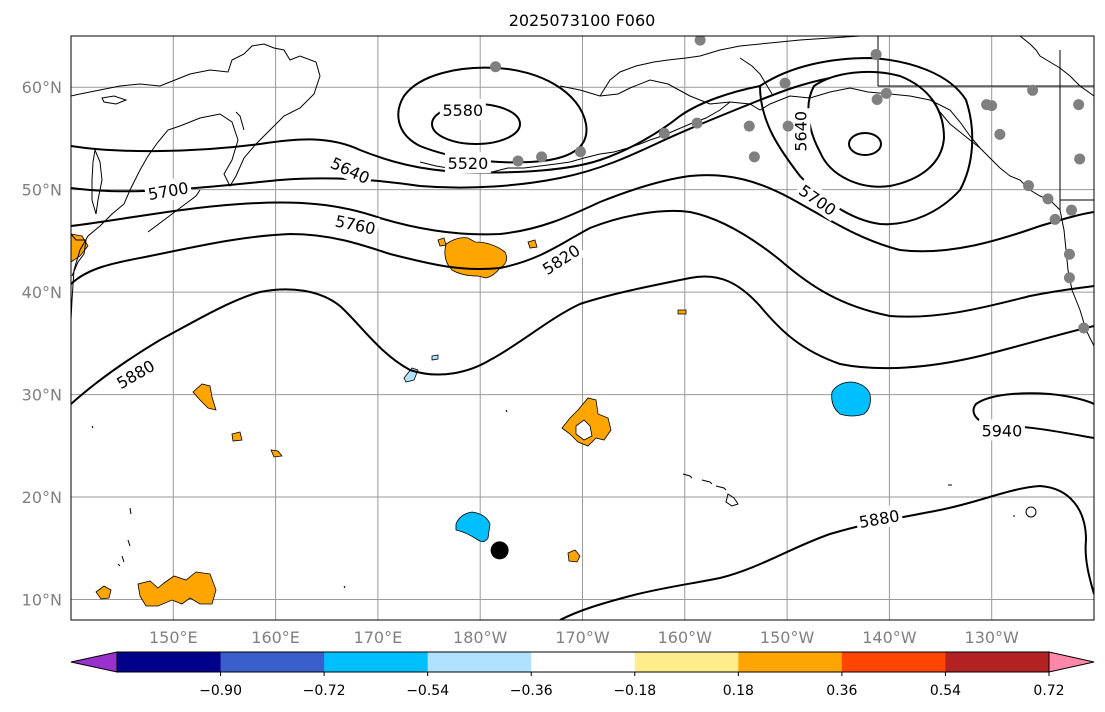  Describe the element at coordinates (682, 312) in the screenshot. I see `orange-blob-dot` at that location.